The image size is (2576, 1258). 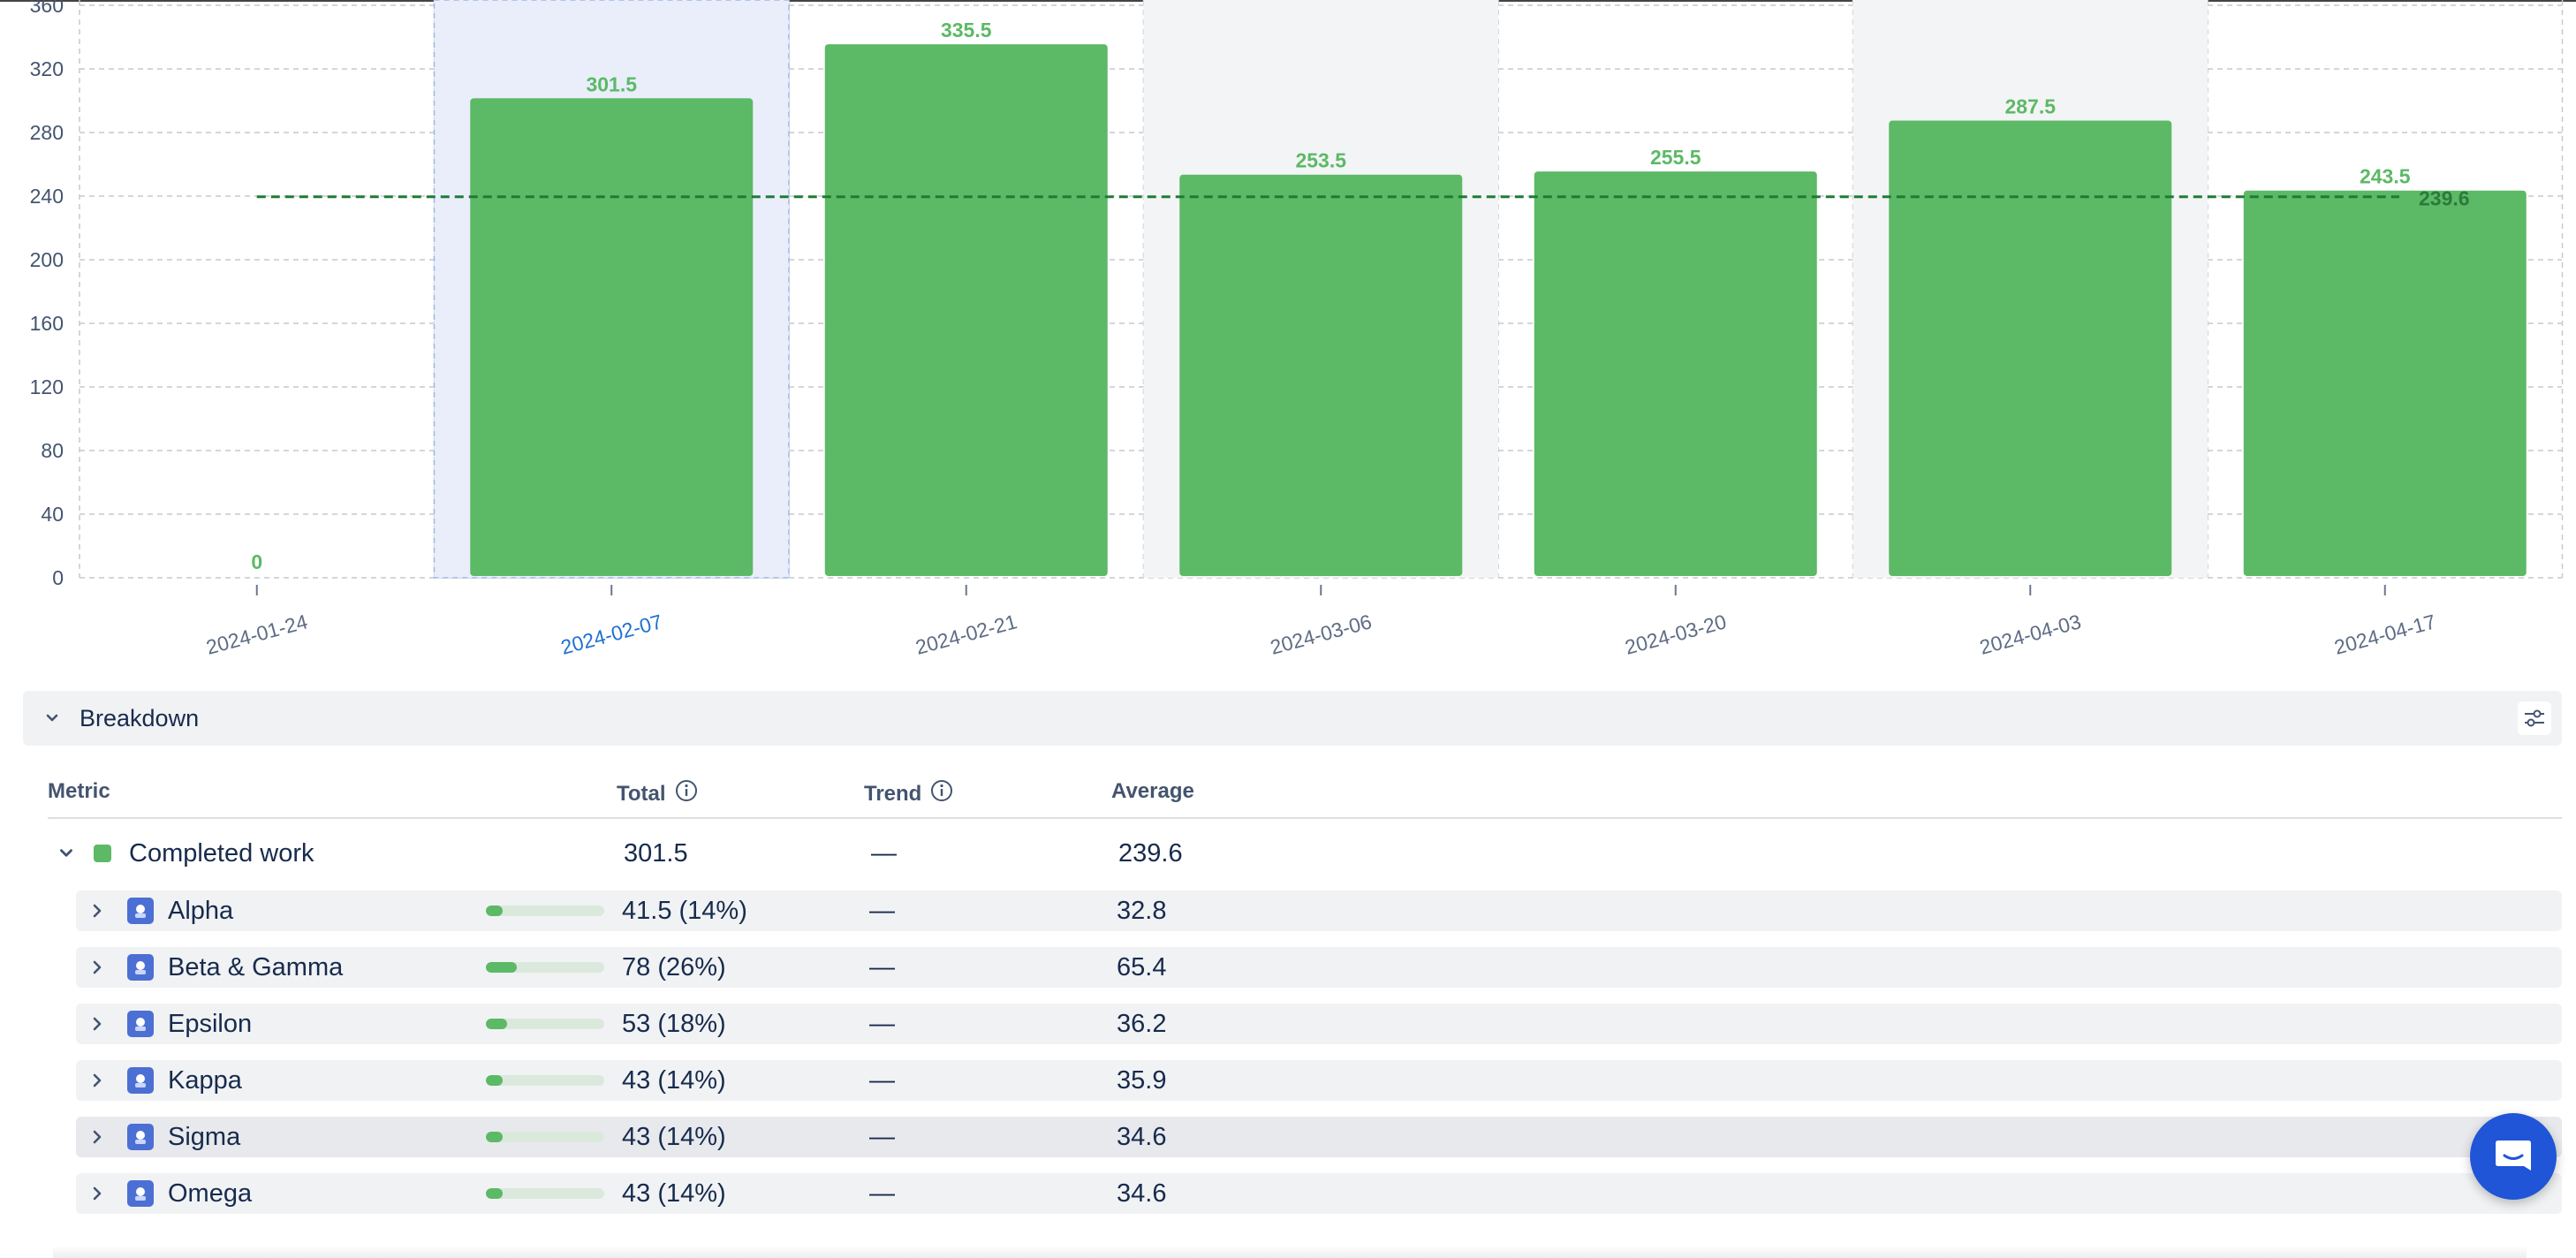 I want to click on sliders-icon, so click(x=2534, y=718).